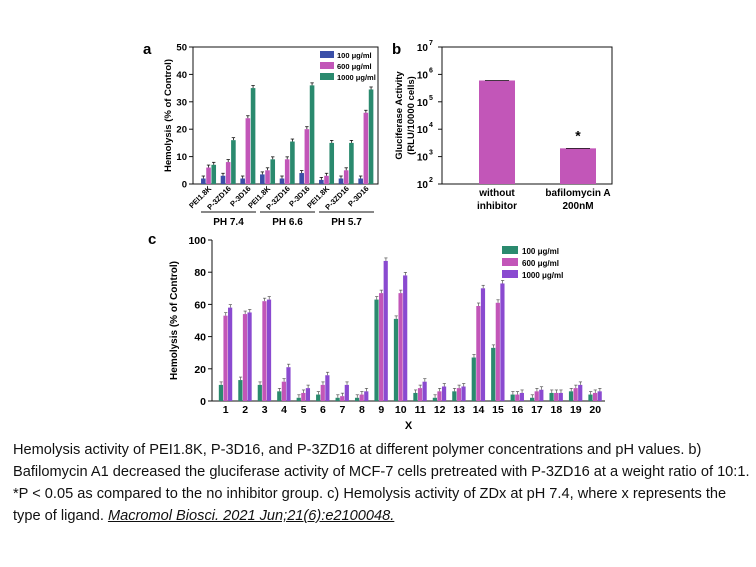  What do you see at coordinates (497, 206) in the screenshot?
I see `x-tick-label: inhibitor` at bounding box center [497, 206].